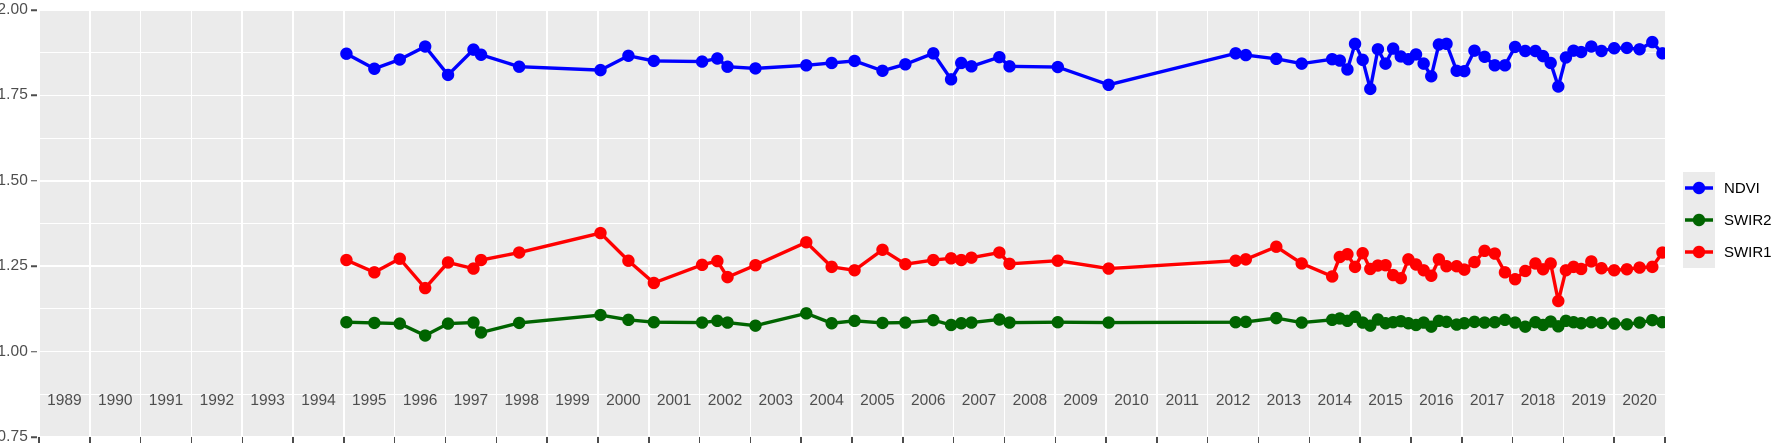 This screenshot has width=1773, height=446. I want to click on x-tick-label-2008: 2008, so click(1030, 400).